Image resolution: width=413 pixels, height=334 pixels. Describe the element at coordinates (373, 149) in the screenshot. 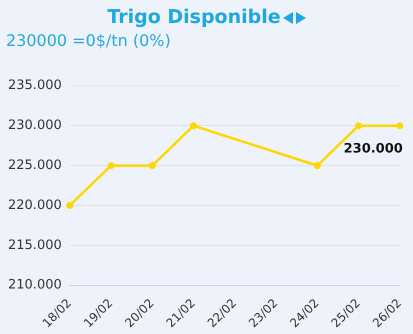

I see `data-label: 230.000` at that location.